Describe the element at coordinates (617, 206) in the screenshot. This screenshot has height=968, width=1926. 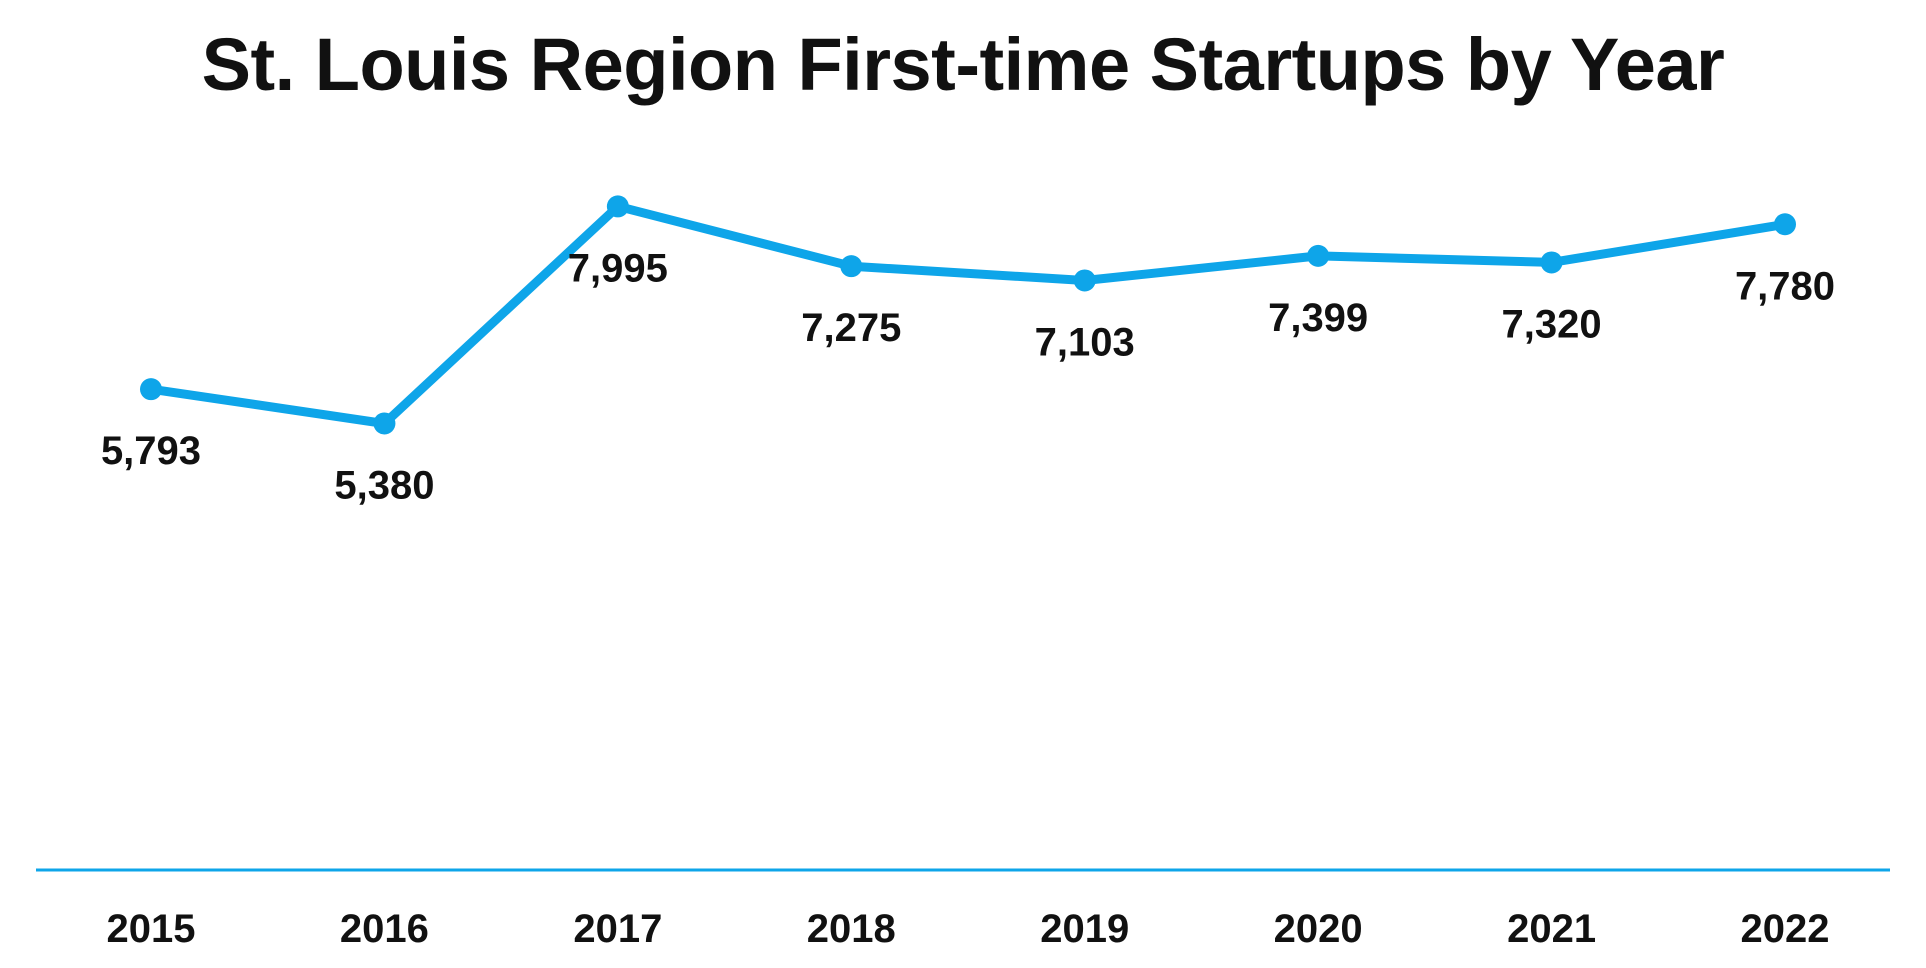
I see `data-point-2017` at that location.